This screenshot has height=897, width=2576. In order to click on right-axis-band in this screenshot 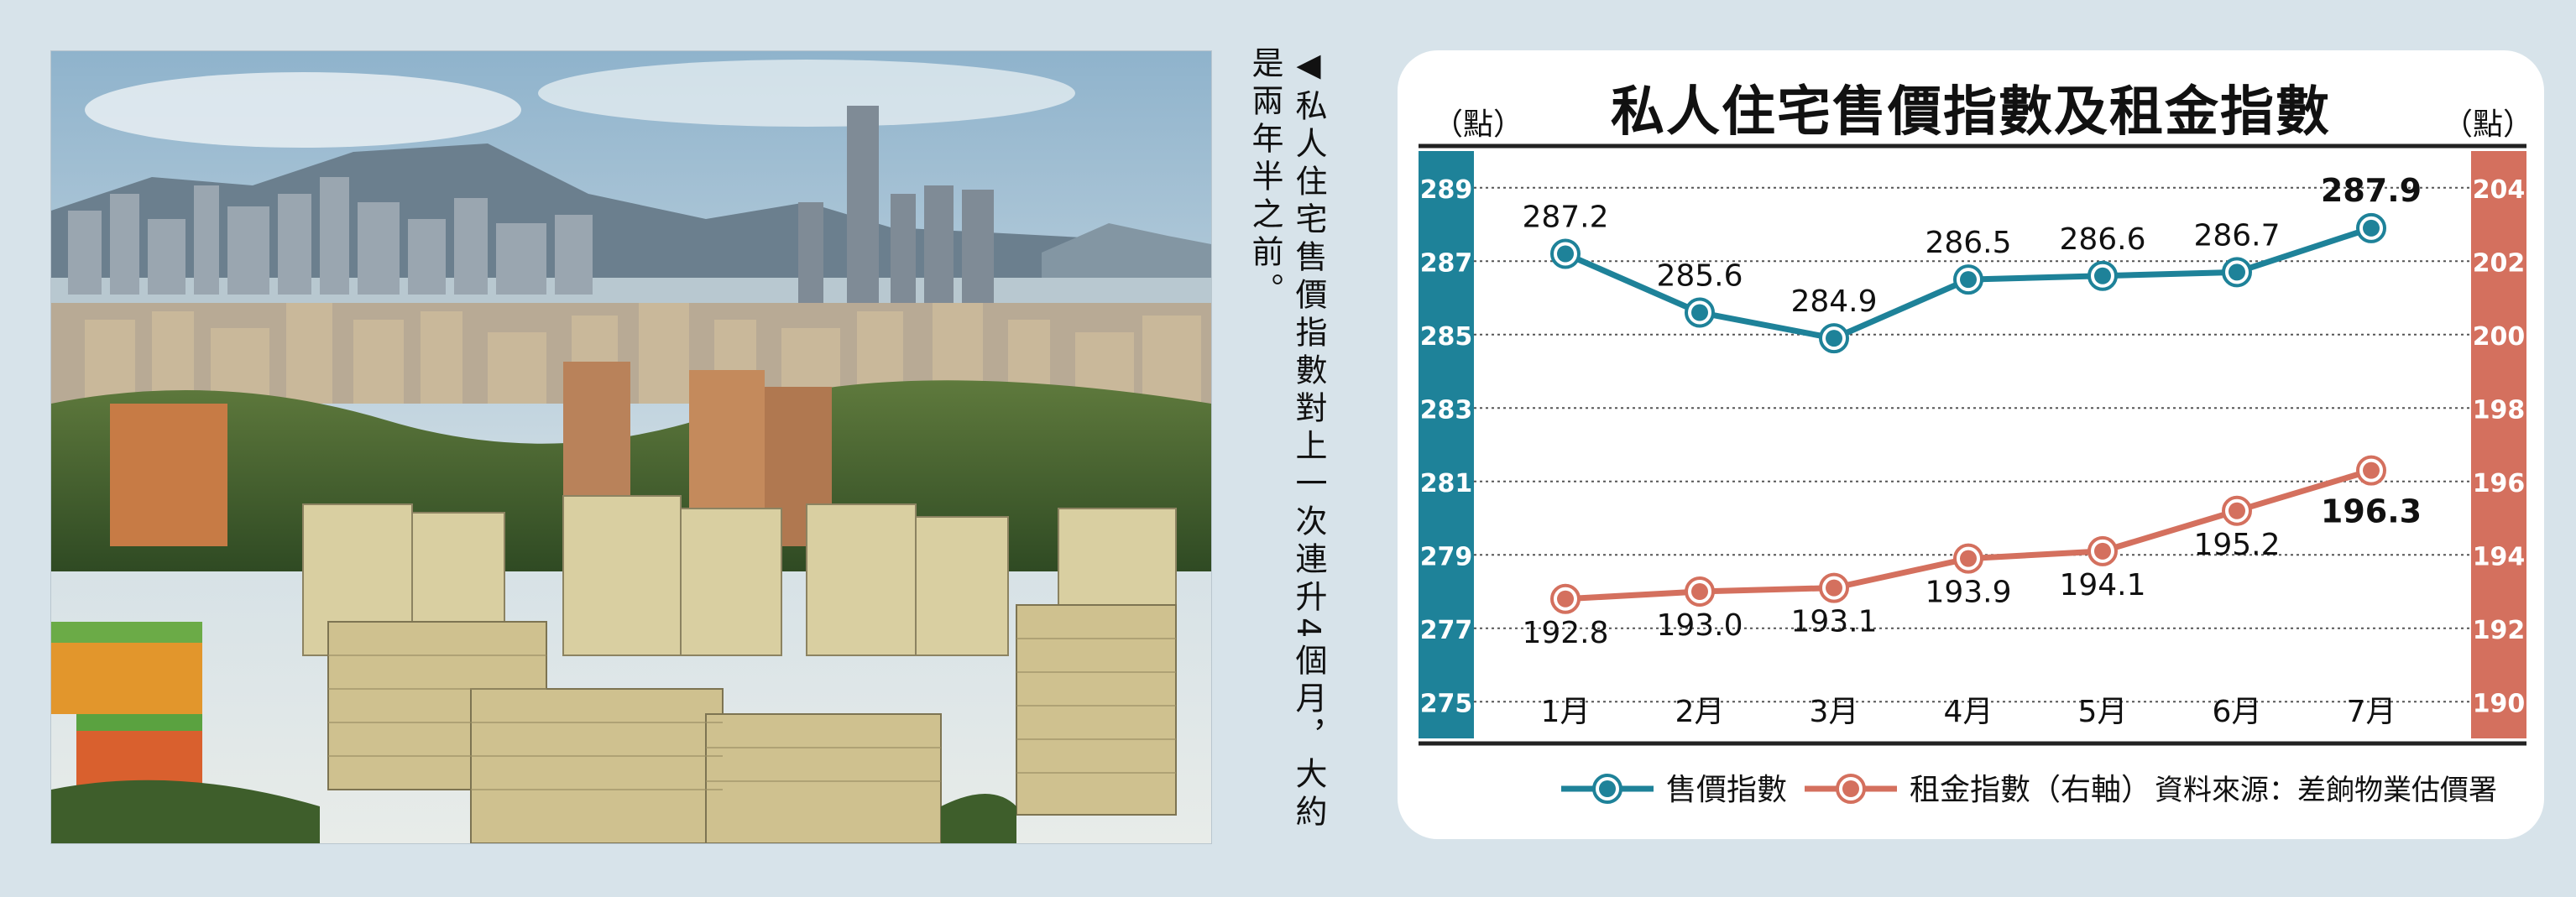, I will do `click(2498, 444)`.